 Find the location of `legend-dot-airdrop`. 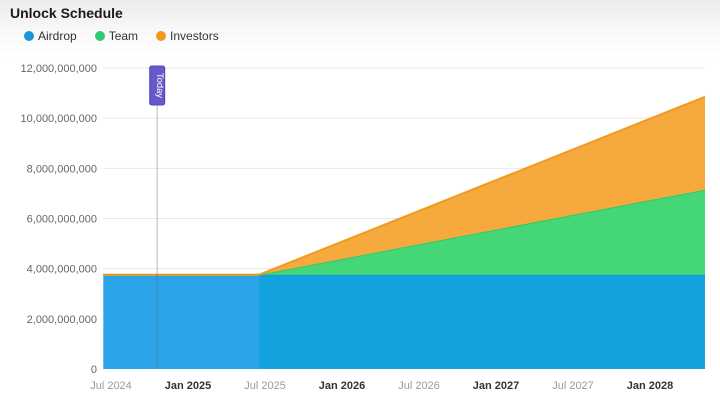

legend-dot-airdrop is located at coordinates (29, 36).